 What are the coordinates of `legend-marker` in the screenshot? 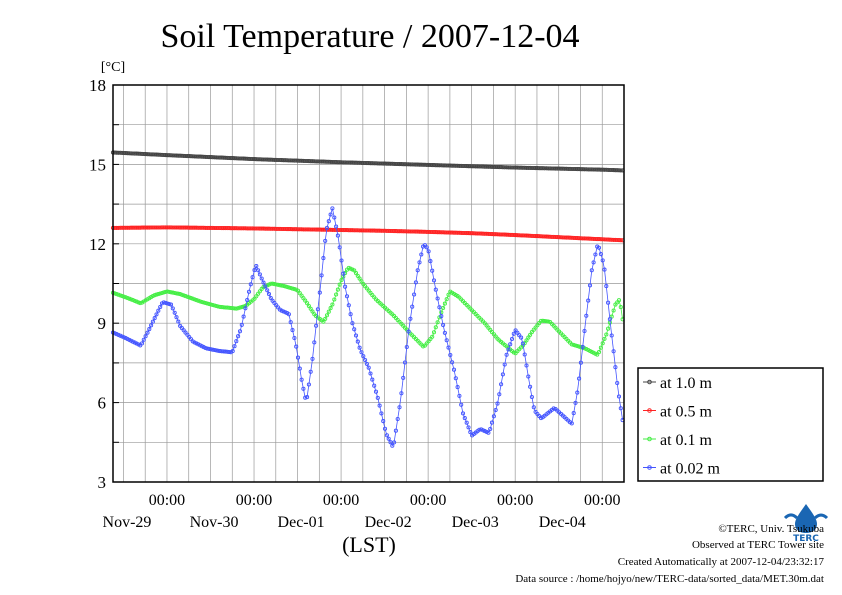 It's located at (649, 410).